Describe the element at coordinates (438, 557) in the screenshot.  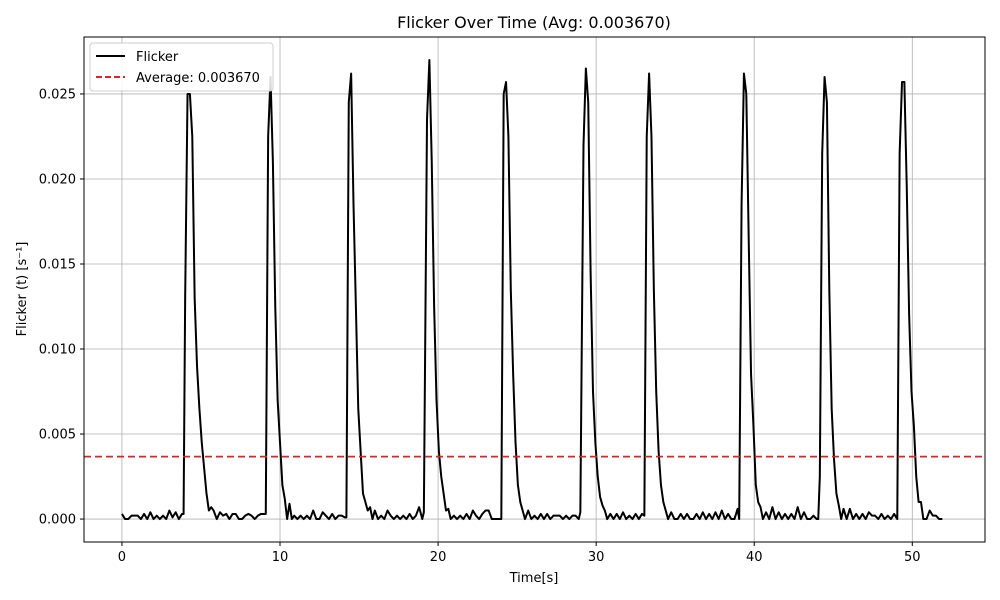
I see `x-tick-label: 20` at that location.